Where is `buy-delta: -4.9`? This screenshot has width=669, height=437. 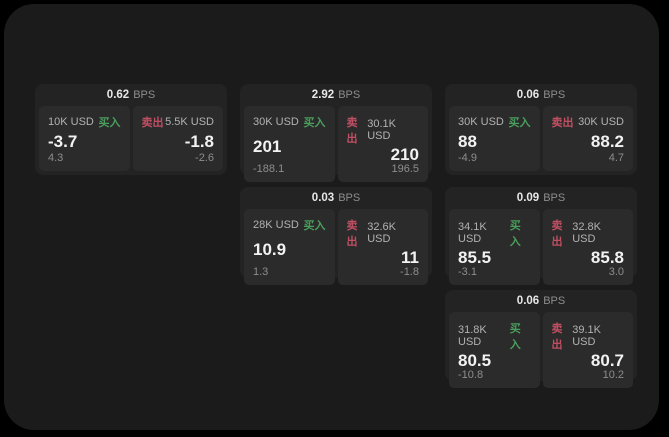
buy-delta: -4.9 is located at coordinates (467, 158).